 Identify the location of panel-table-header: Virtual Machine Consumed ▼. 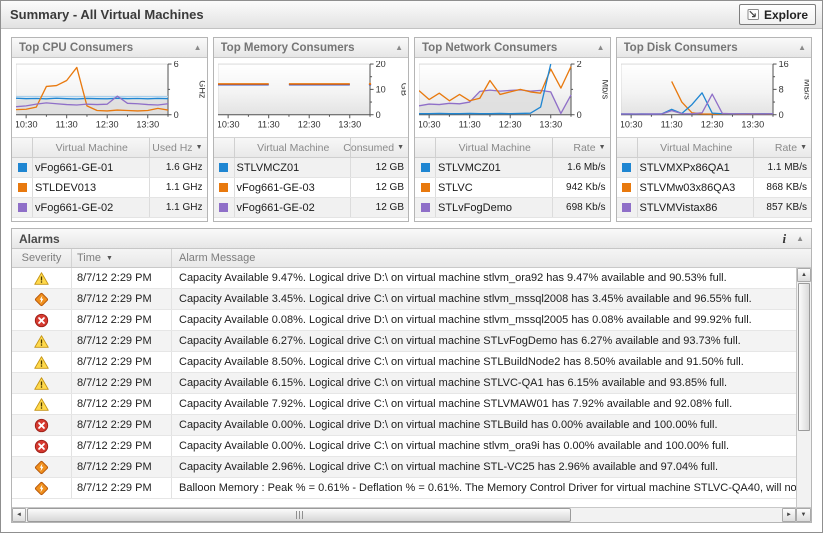
(310, 148).